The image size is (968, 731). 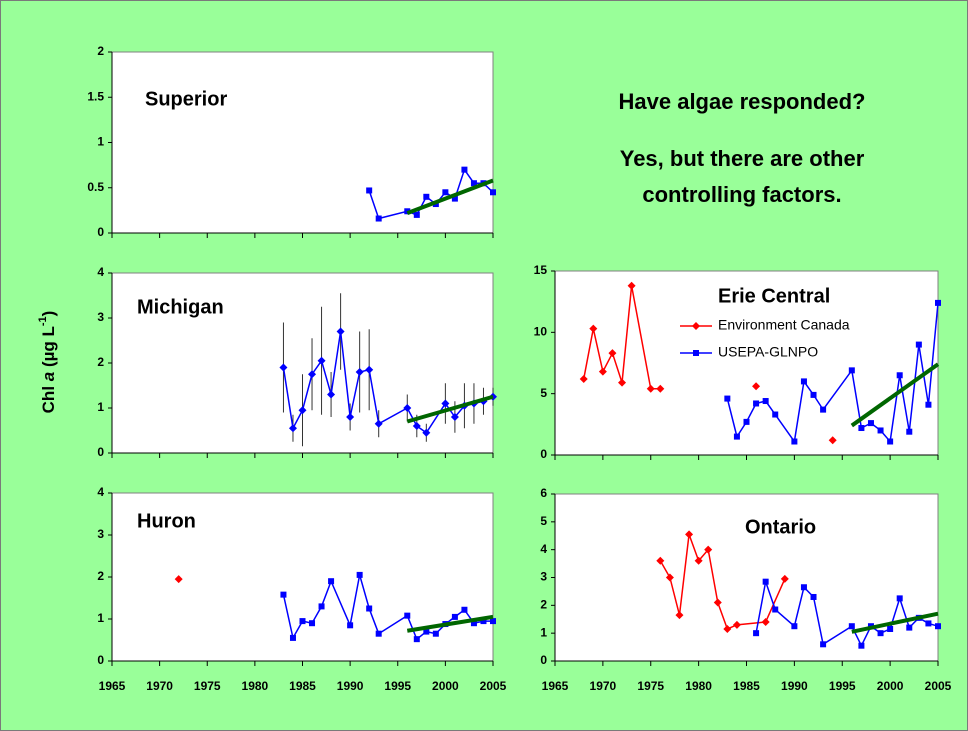 I want to click on x-tick-label: 1980, so click(x=698, y=686).